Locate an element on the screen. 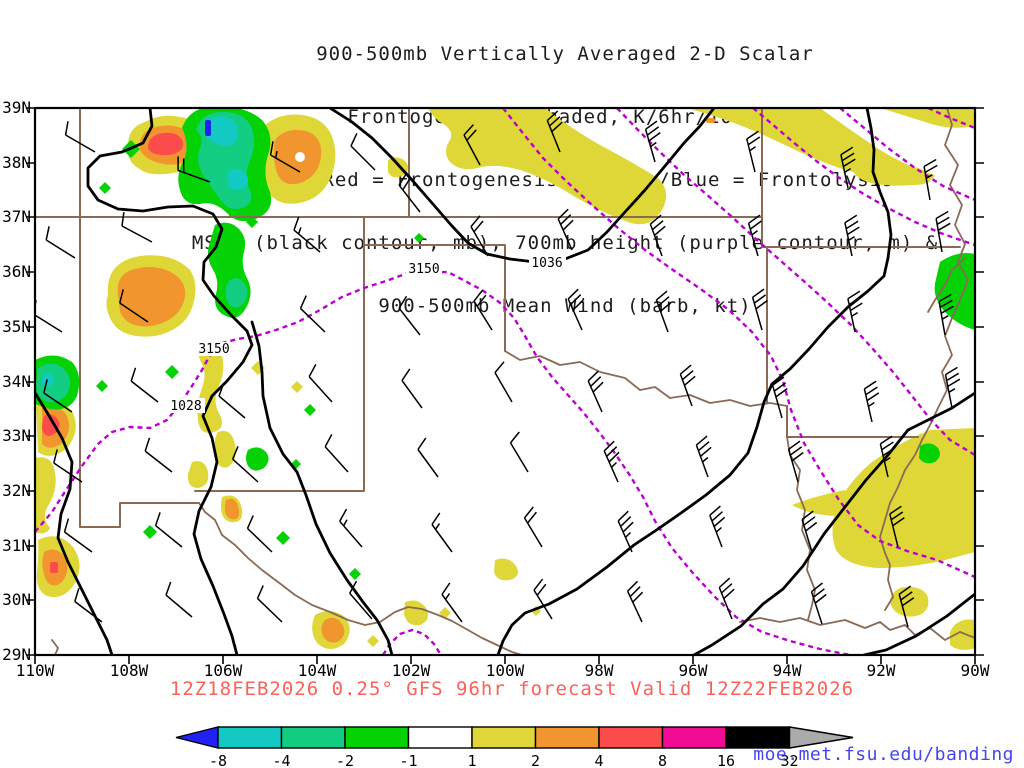  colorbar-tick-label: 4 is located at coordinates (598, 760).